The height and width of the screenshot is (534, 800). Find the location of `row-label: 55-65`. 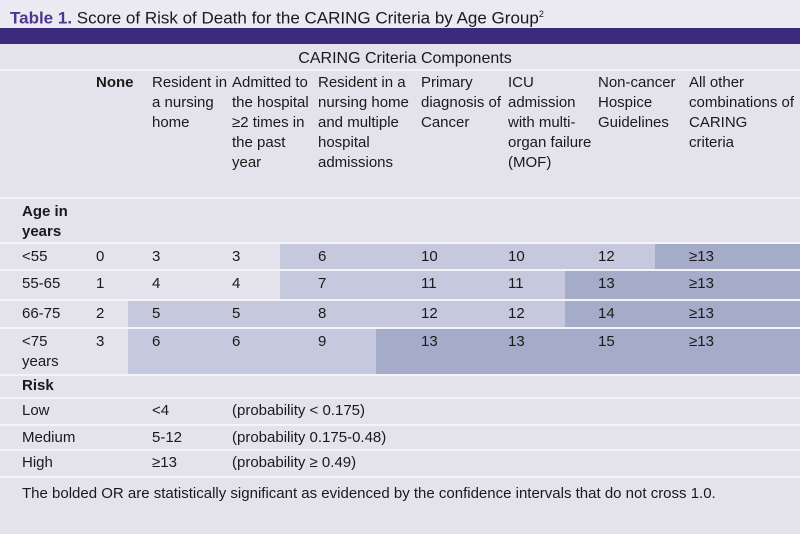

row-label: 55-65 is located at coordinates (41, 283).